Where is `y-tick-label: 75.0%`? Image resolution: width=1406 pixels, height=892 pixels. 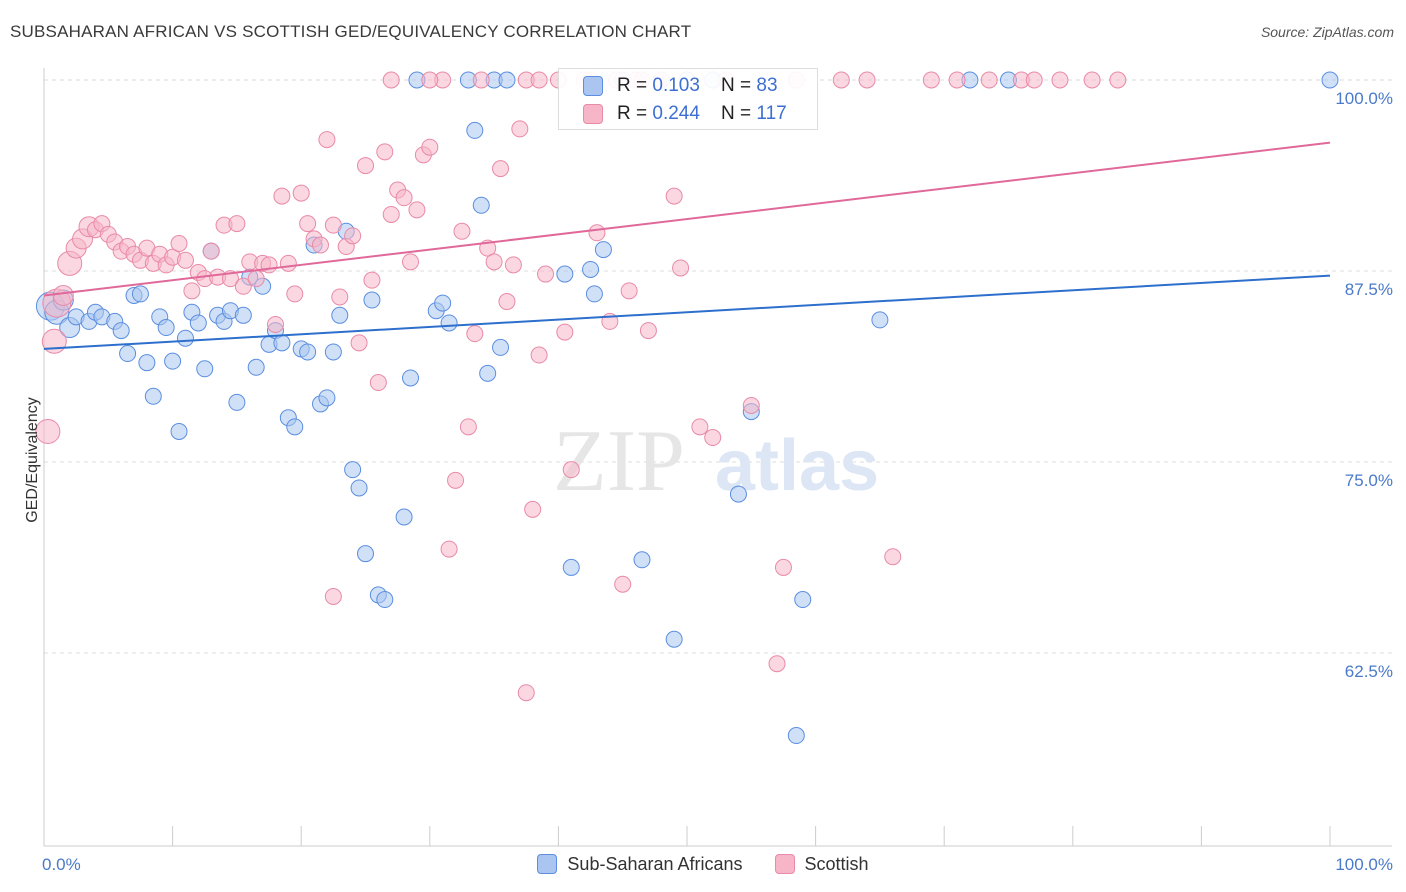
y-tick-label: 75.0% is located at coordinates (1369, 480).